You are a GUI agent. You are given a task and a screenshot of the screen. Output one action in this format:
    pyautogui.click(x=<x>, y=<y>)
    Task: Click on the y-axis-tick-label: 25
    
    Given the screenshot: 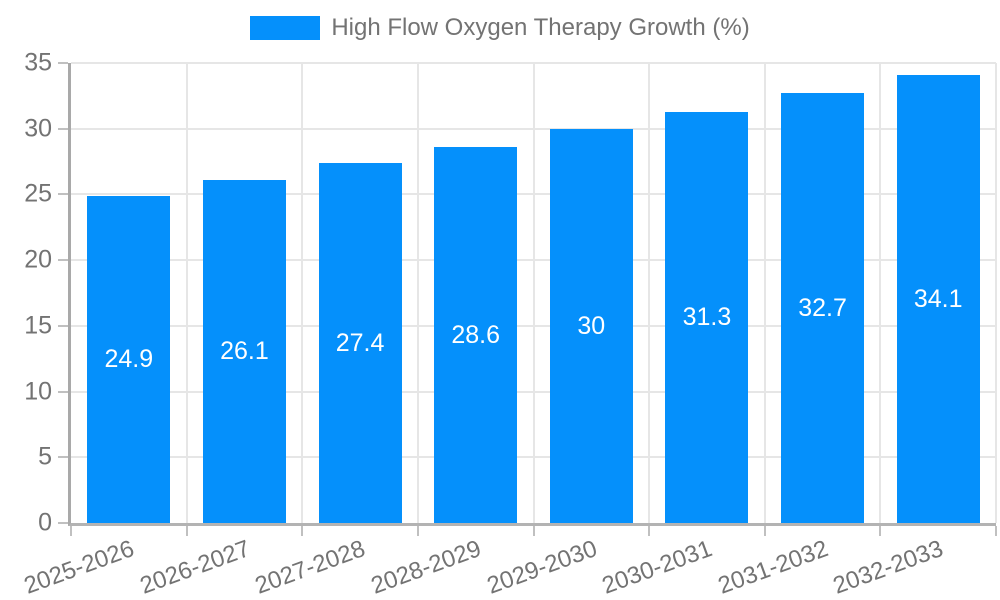 What is the action you would take?
    pyautogui.click(x=38, y=193)
    